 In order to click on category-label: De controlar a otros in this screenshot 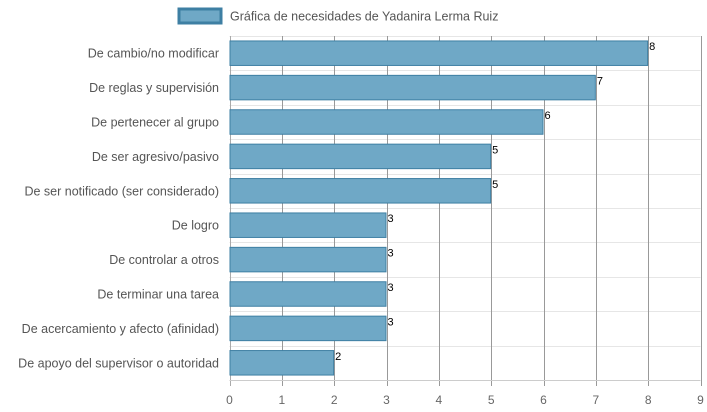, I will do `click(164, 260)`.